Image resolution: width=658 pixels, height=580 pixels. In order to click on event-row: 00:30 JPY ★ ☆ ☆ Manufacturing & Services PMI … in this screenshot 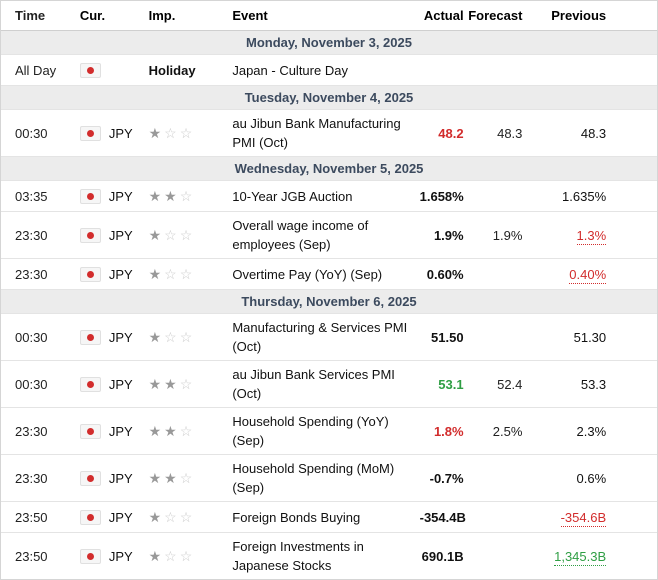, I will do `click(329, 337)`.